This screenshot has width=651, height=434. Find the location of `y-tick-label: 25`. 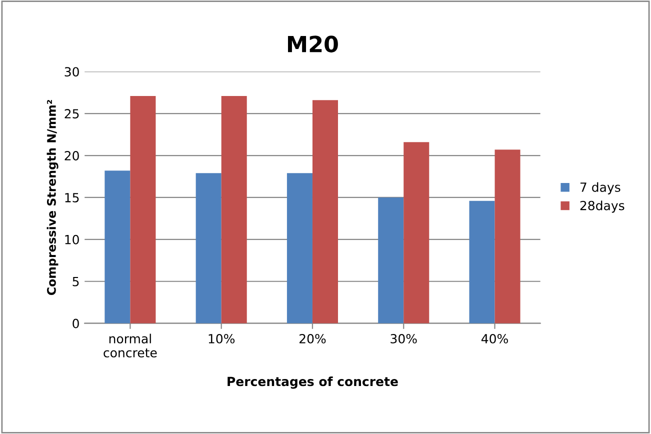

y-tick-label: 25 is located at coordinates (71, 113).